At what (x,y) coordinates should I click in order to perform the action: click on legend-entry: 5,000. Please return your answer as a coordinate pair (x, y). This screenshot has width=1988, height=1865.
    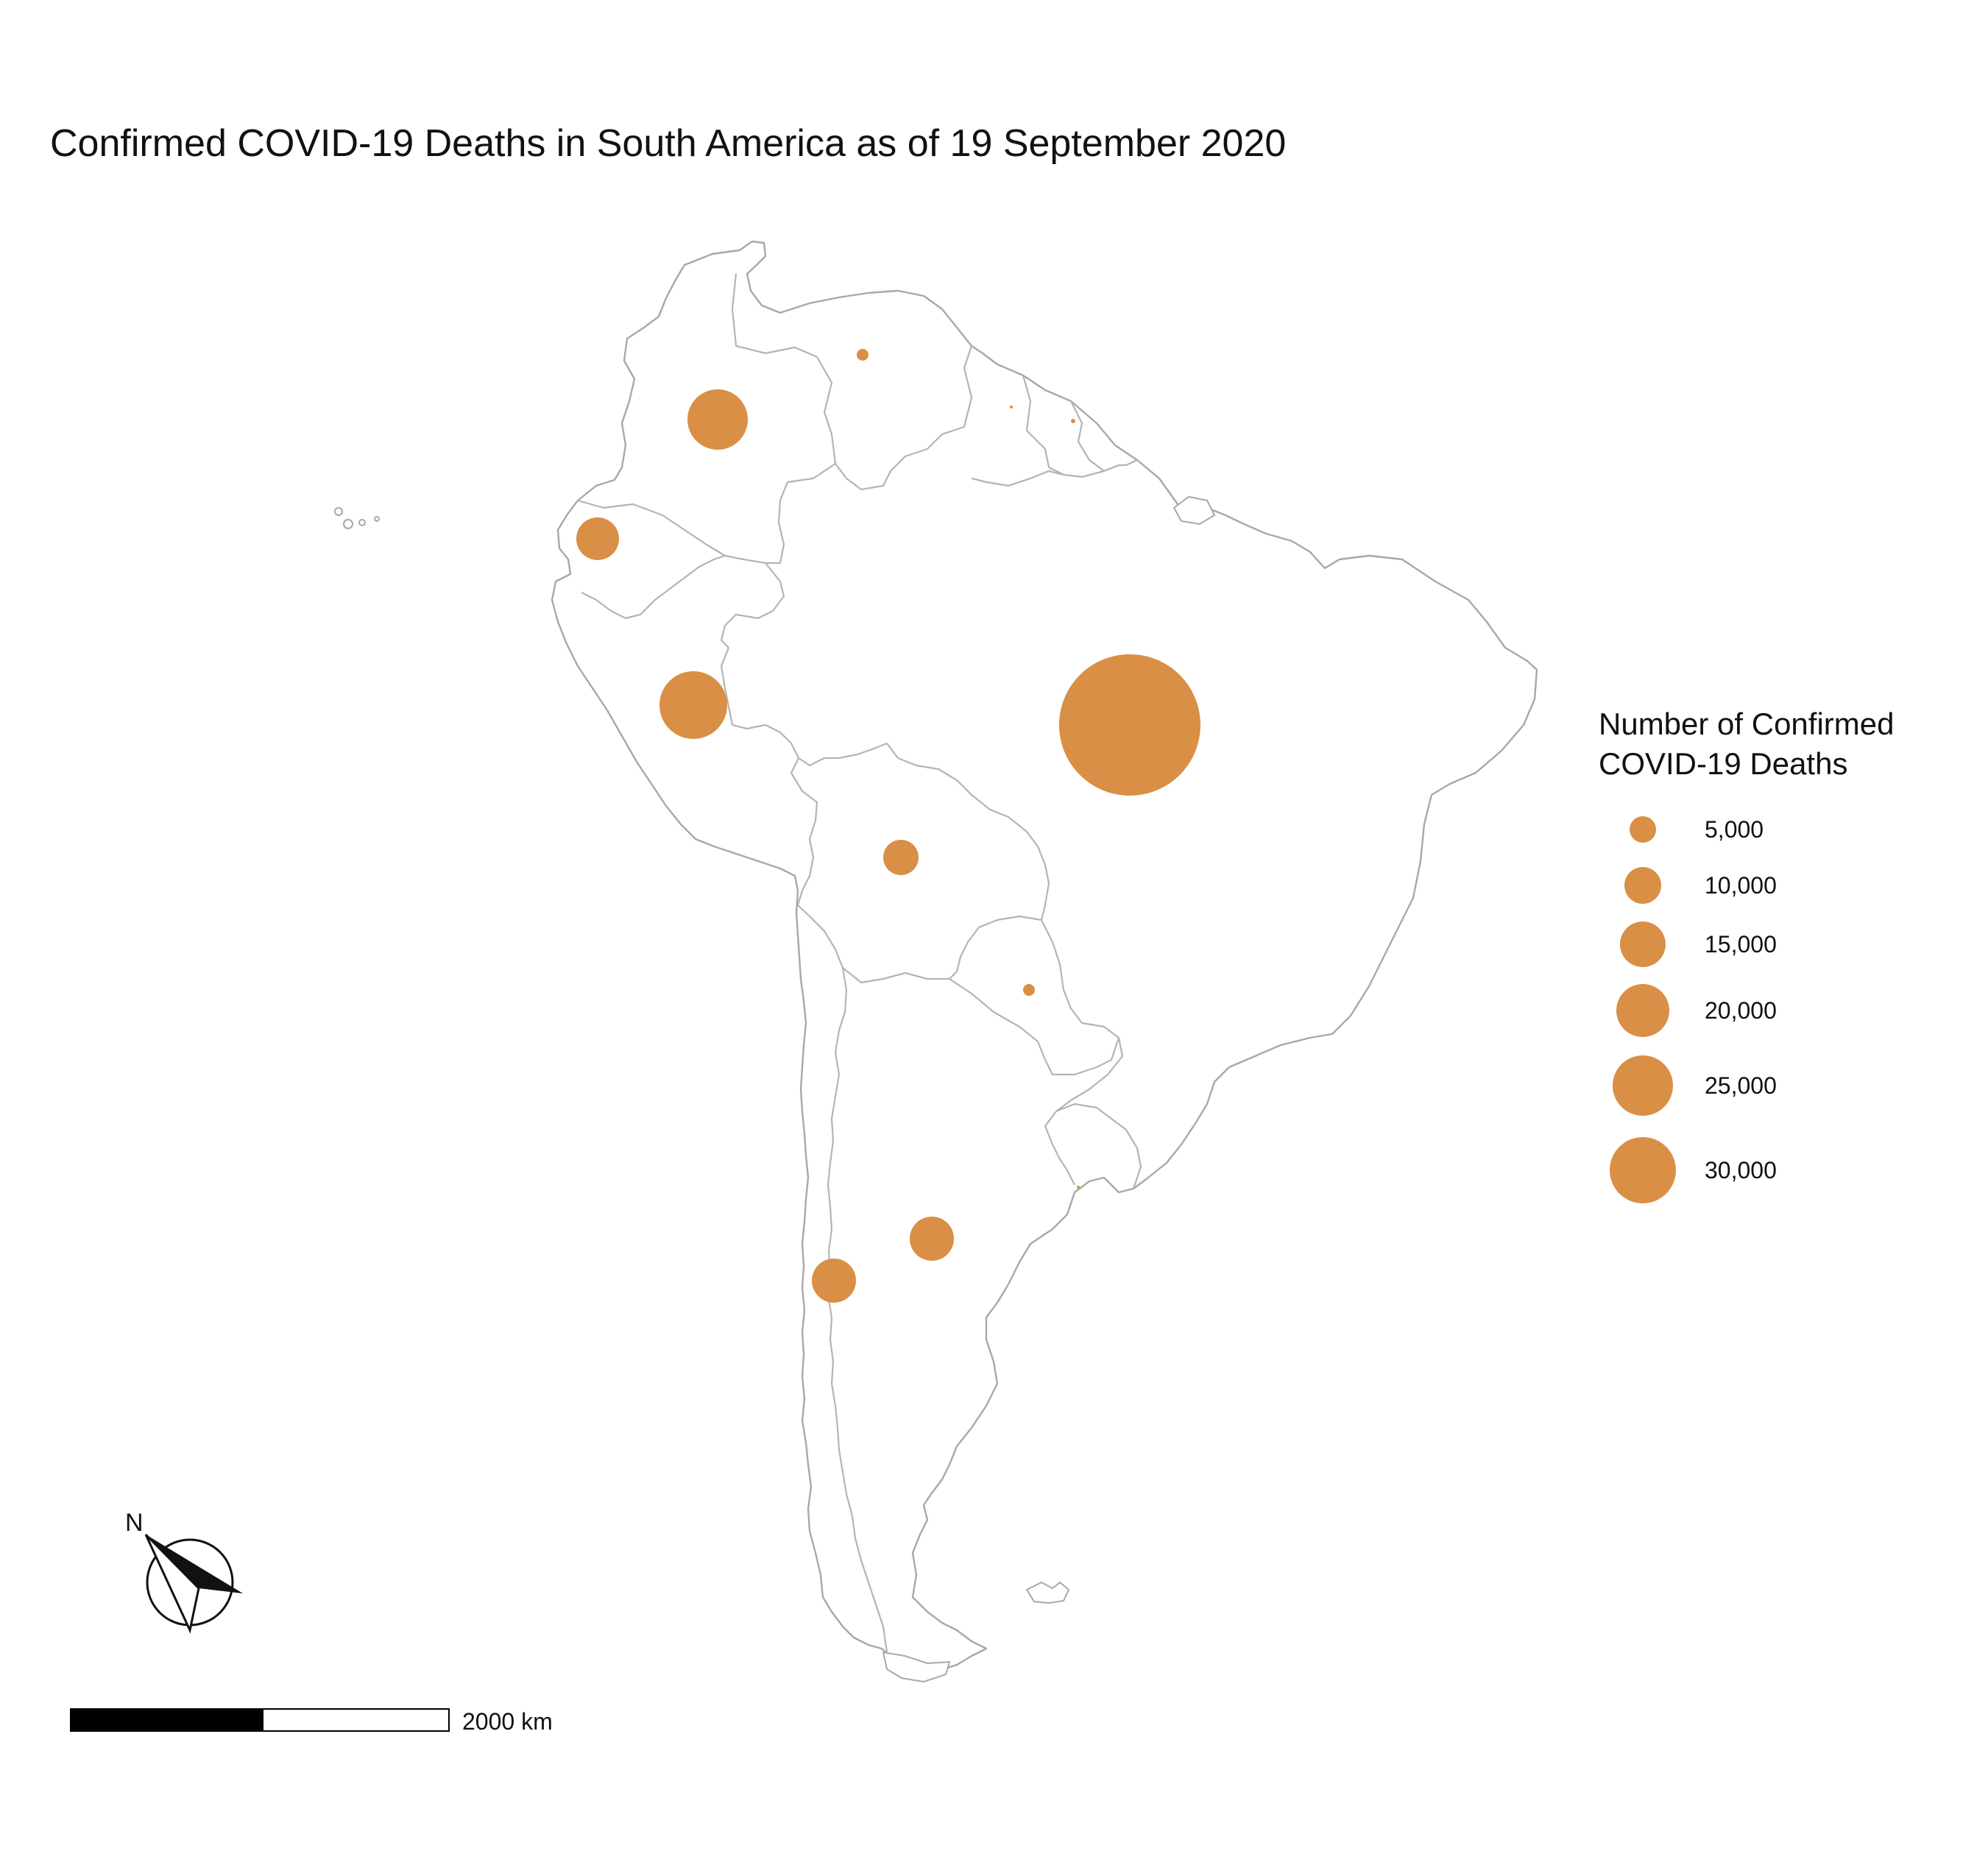
    Looking at the image, I should click on (1697, 829).